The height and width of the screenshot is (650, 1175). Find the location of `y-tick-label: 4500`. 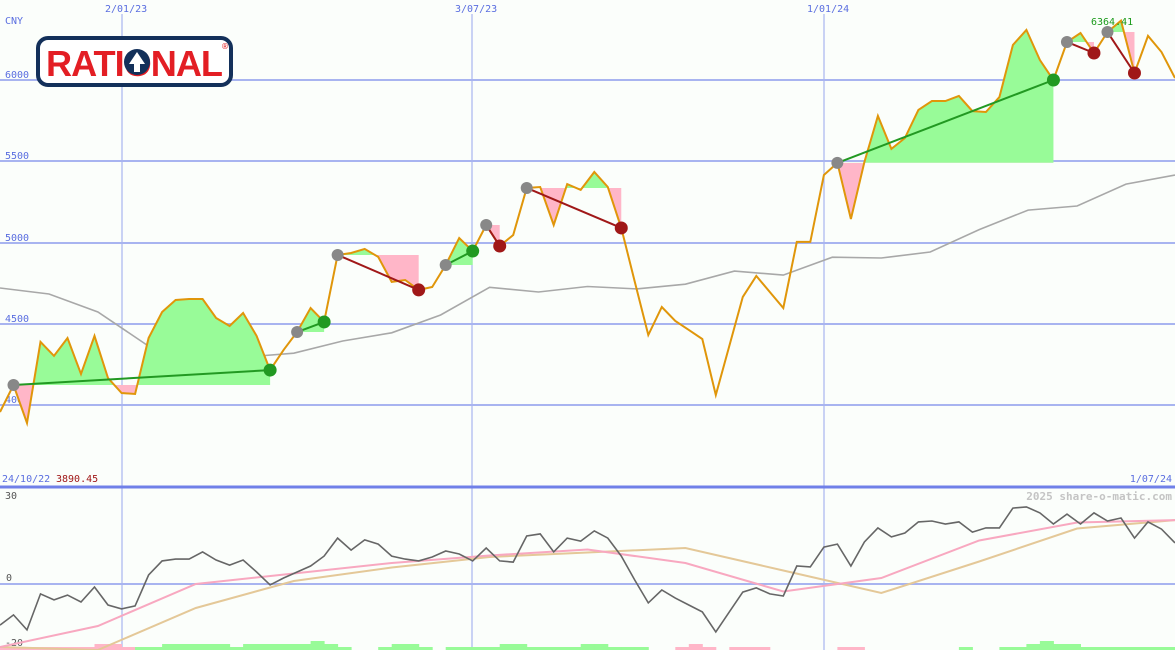

y-tick-label: 4500 is located at coordinates (17, 319).